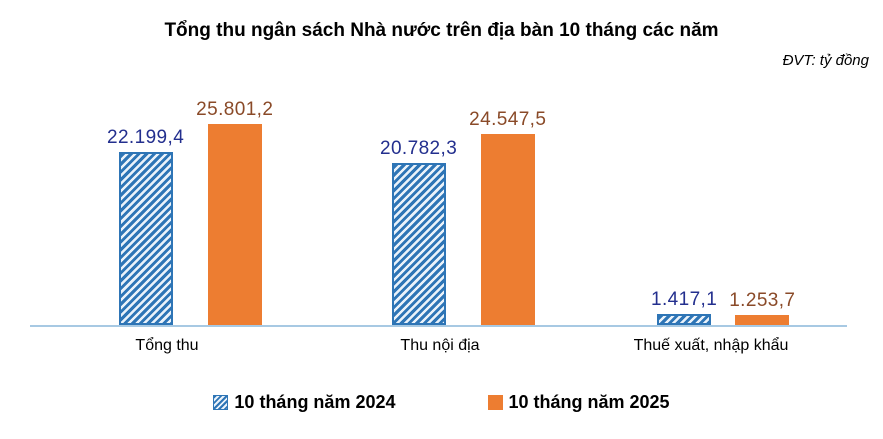 This screenshot has width=883, height=439. What do you see at coordinates (235, 110) in the screenshot?
I see `data-label-2025: 25.801,2` at bounding box center [235, 110].